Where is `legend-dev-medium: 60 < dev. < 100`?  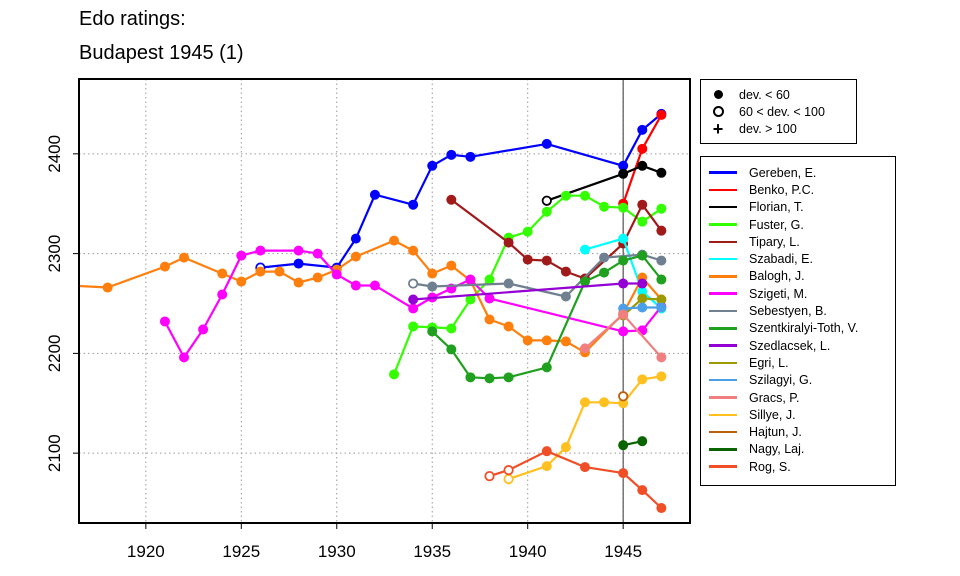 legend-dev-medium: 60 < dev. < 100 is located at coordinates (782, 111).